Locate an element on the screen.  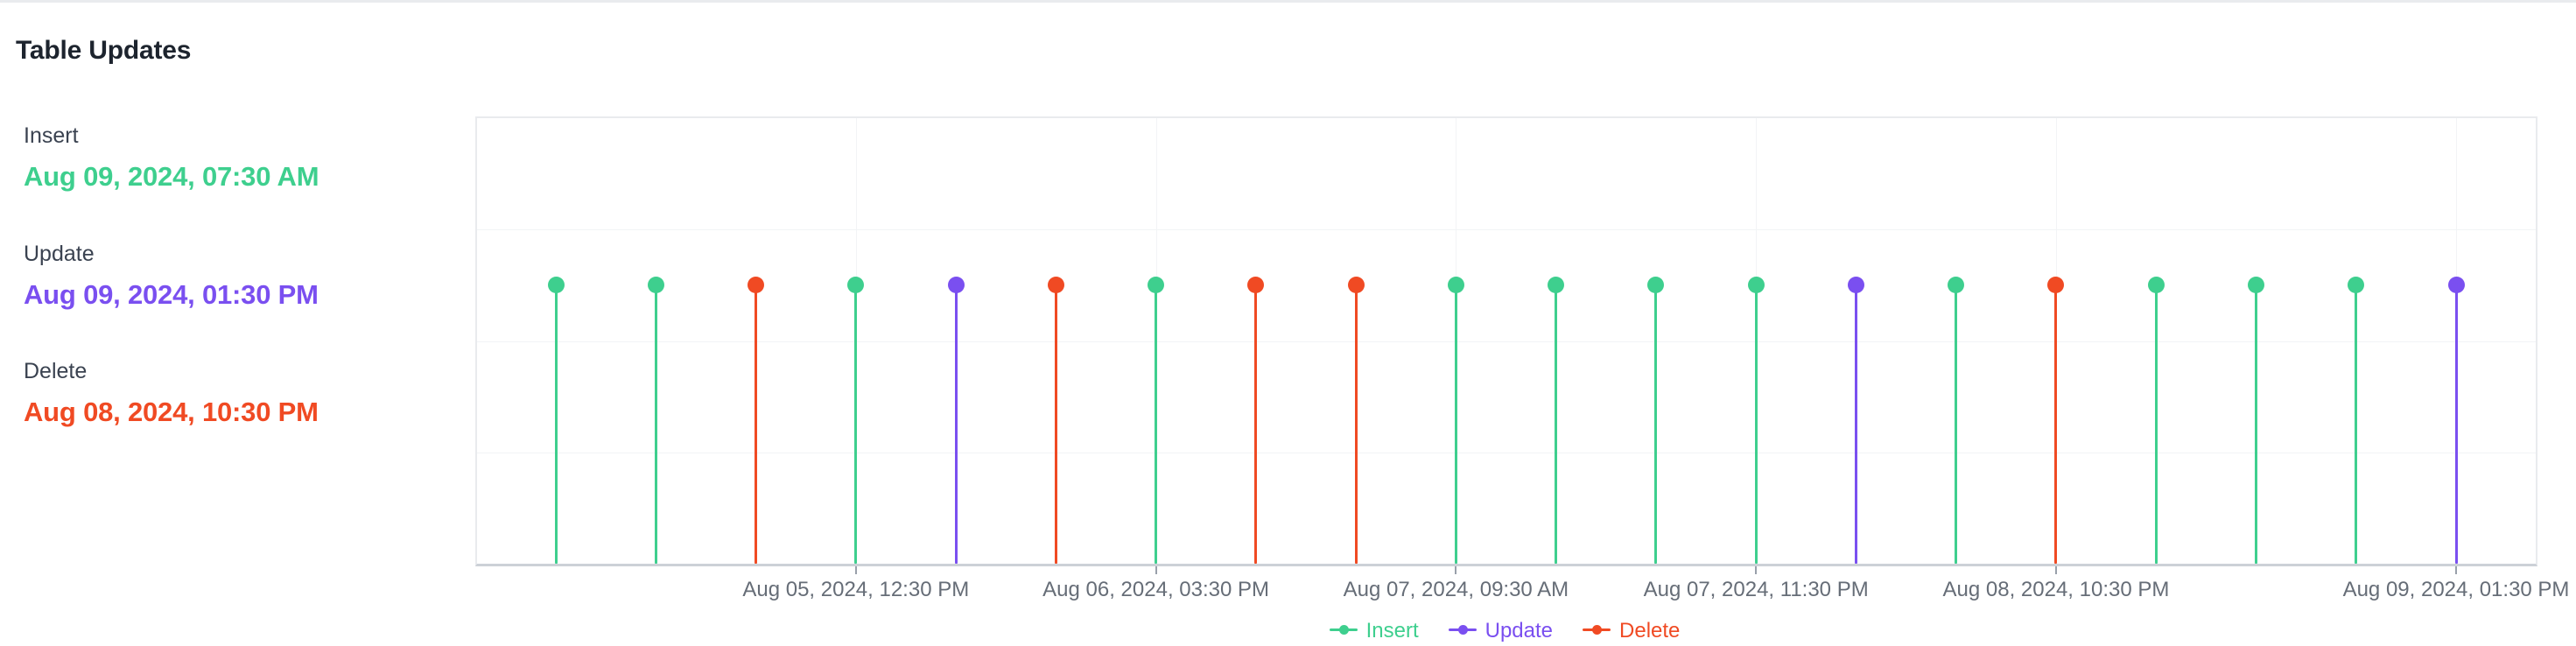
delete-legend-marker-icon is located at coordinates (1597, 631).